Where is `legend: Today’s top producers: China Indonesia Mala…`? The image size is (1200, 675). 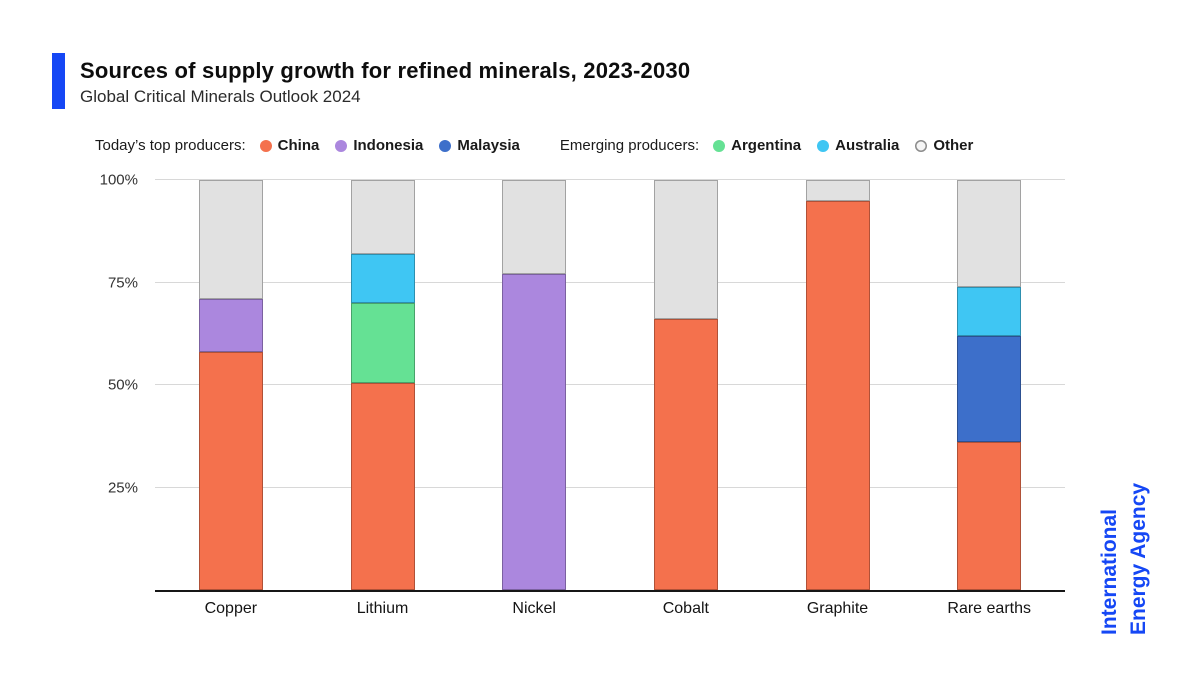
legend: Today’s top producers: China Indonesia Mala… is located at coordinates (542, 145).